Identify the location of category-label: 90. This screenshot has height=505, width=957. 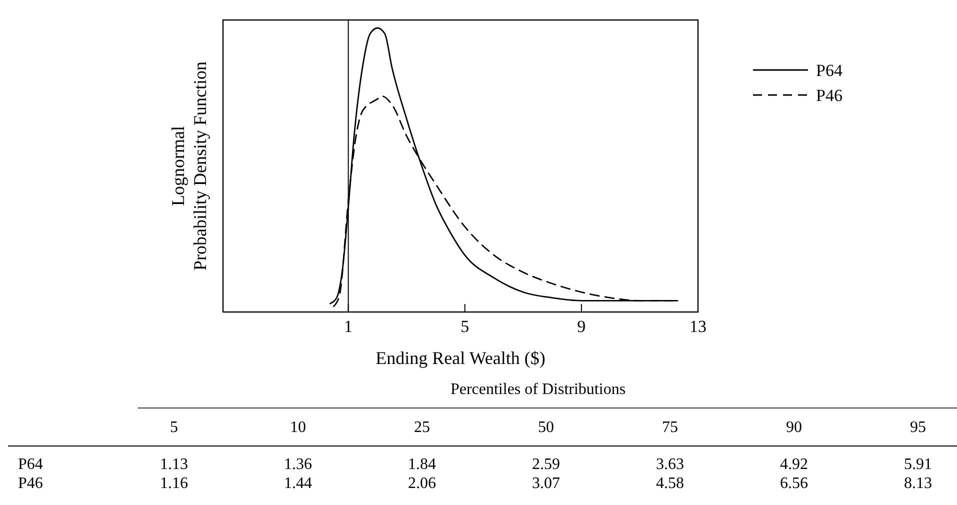
(794, 427).